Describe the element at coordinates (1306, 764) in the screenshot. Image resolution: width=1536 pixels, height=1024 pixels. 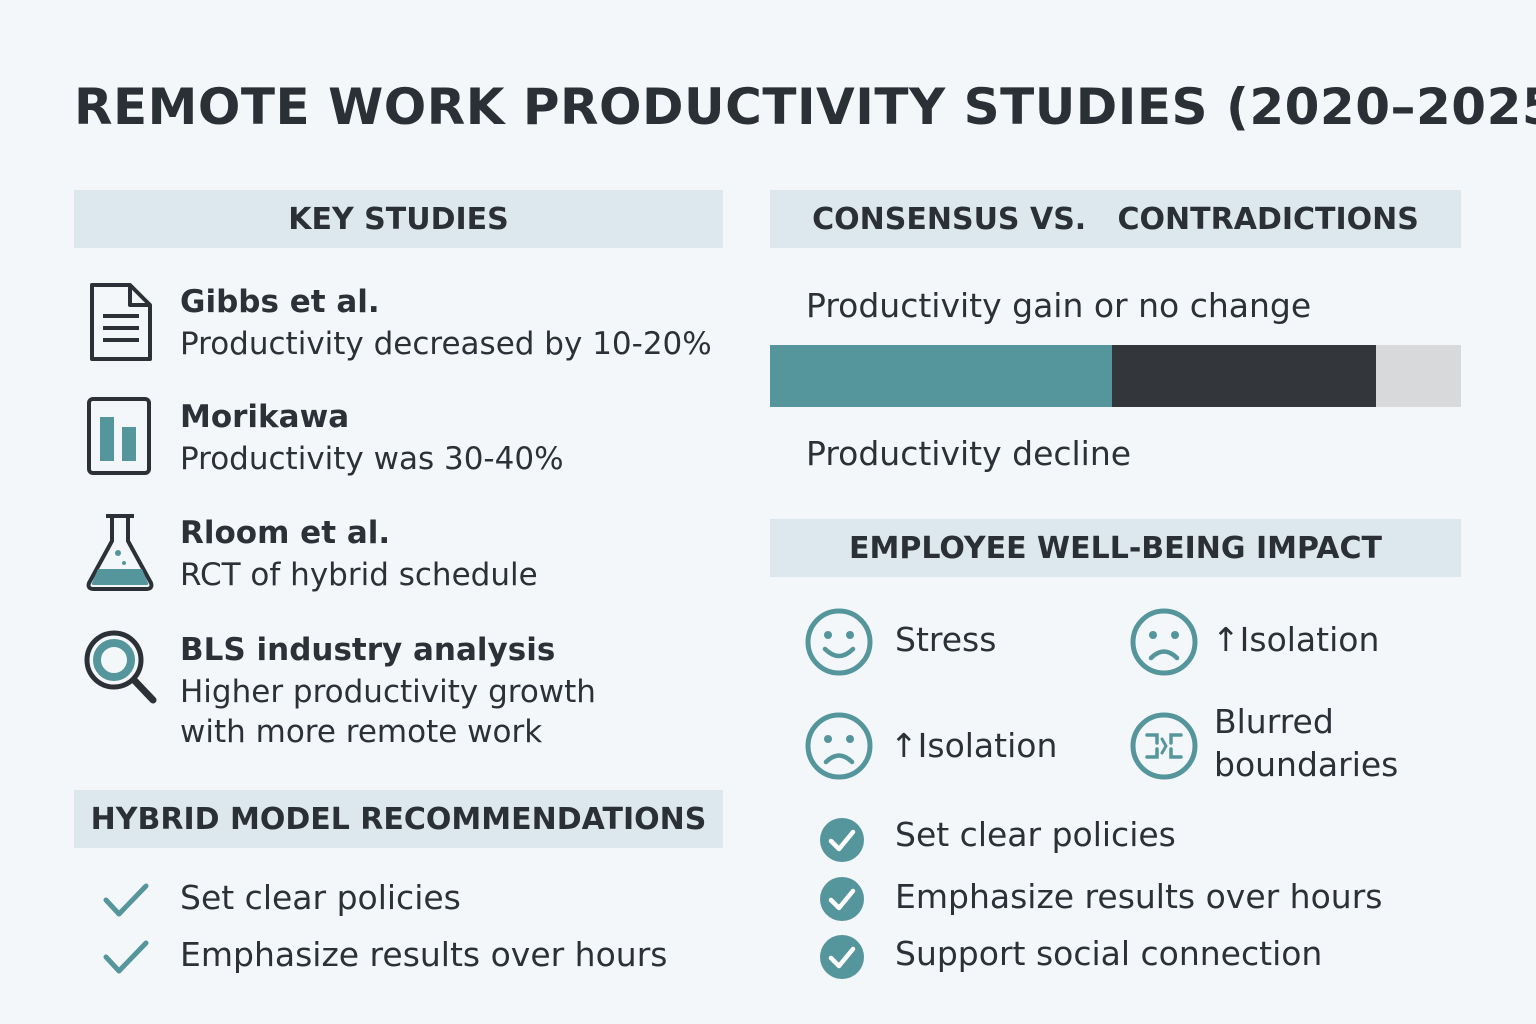
I see `wellbeing-label: boundaries` at that location.